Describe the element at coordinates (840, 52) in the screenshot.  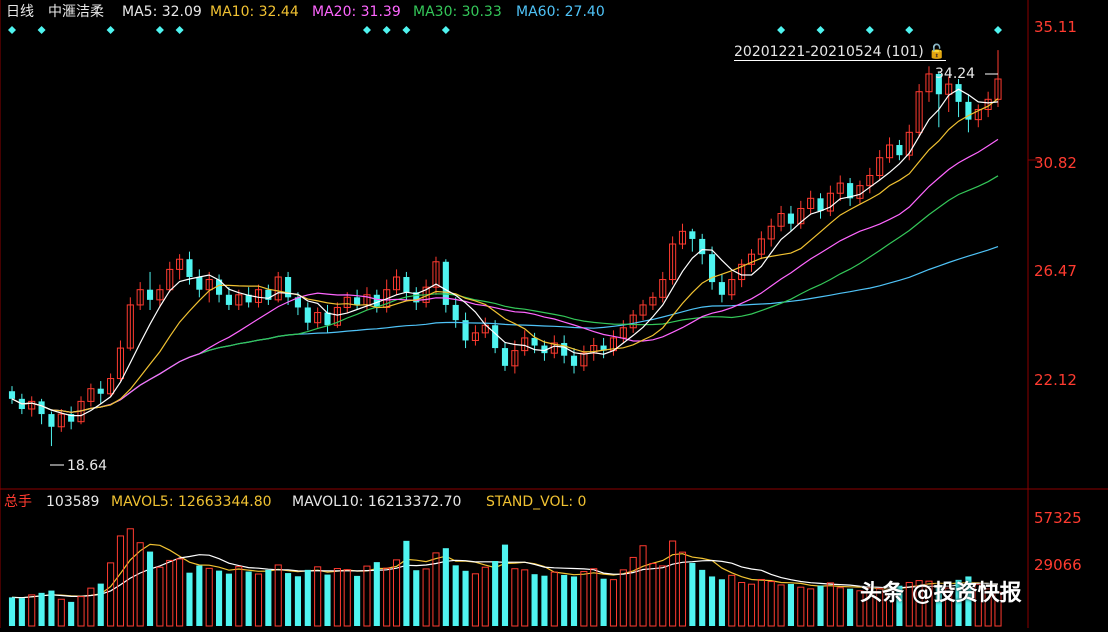
I see `range-label: 20201221-20210524 (101) 🔓` at that location.